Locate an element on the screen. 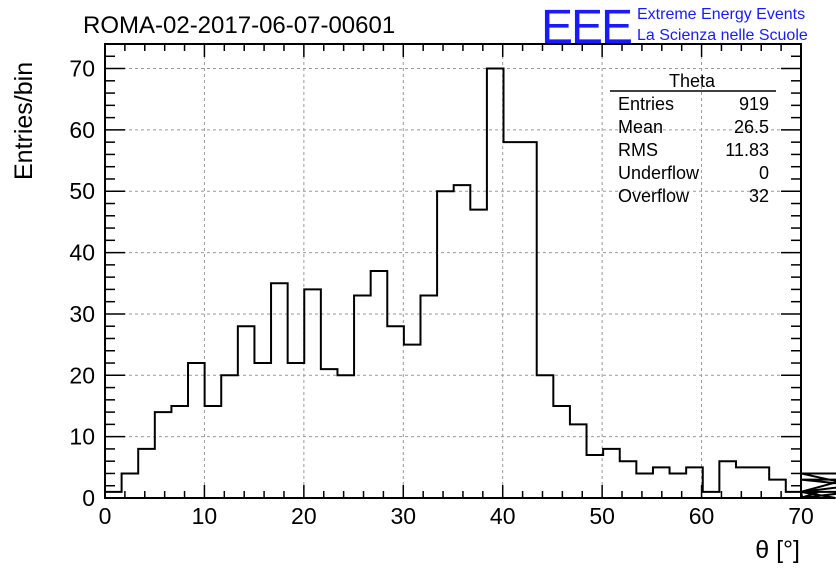 The width and height of the screenshot is (836, 572). stats-value: 26.5 is located at coordinates (751, 127).